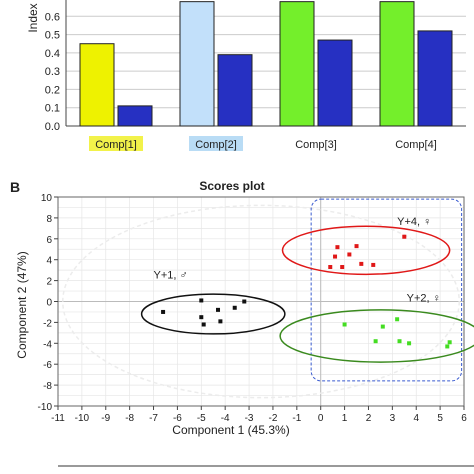 The width and height of the screenshot is (474, 474). What do you see at coordinates (49, 282) in the screenshot?
I see `y-tick-label: 2` at bounding box center [49, 282].